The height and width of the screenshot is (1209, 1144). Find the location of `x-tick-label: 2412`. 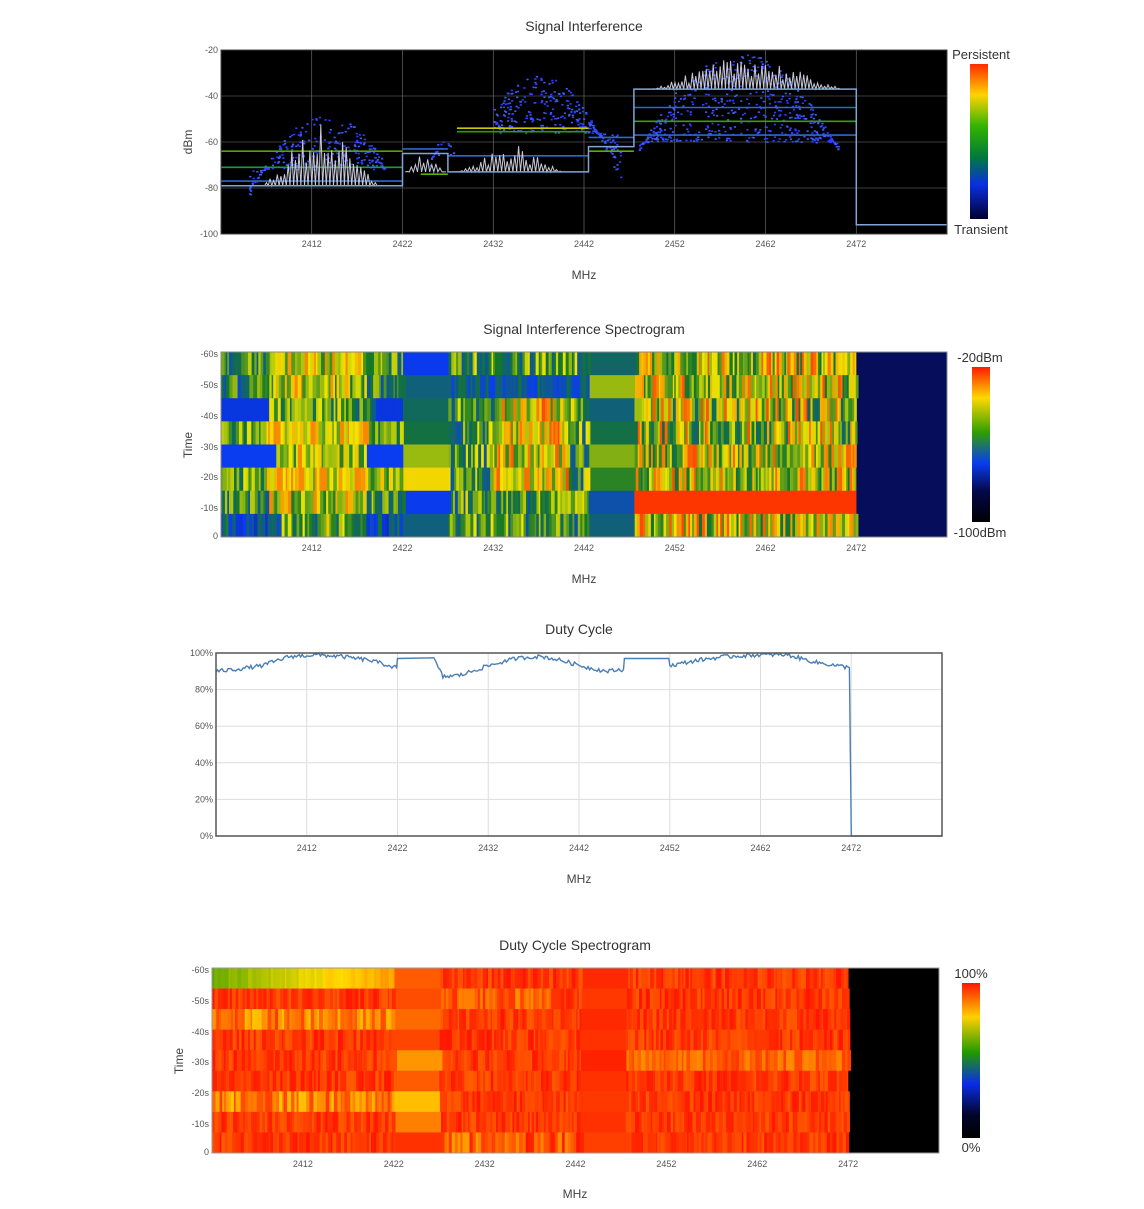

x-tick-label: 2412 is located at coordinates (312, 548).